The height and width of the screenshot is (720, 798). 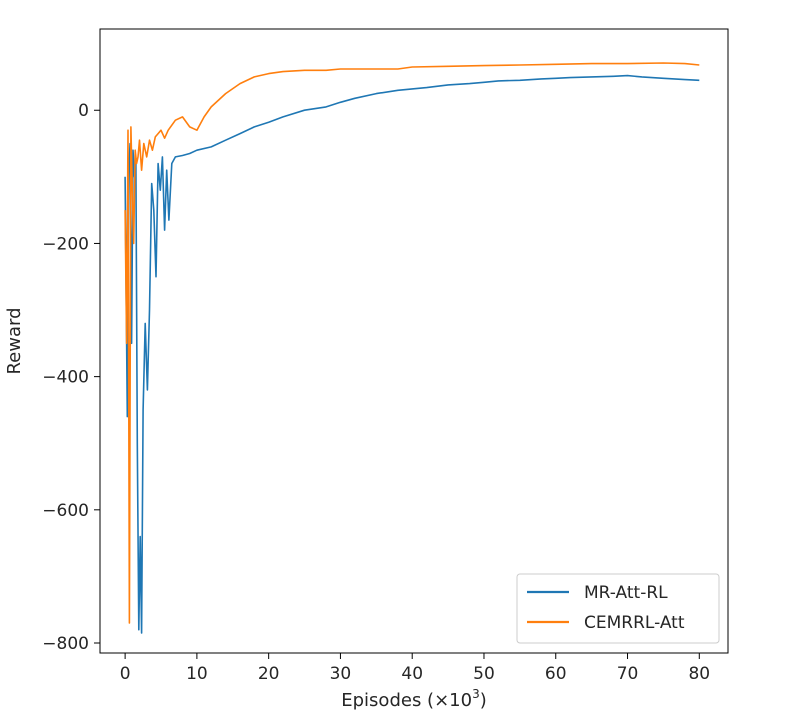 I want to click on x-axis-label: Episodes (×103), so click(x=413, y=699).